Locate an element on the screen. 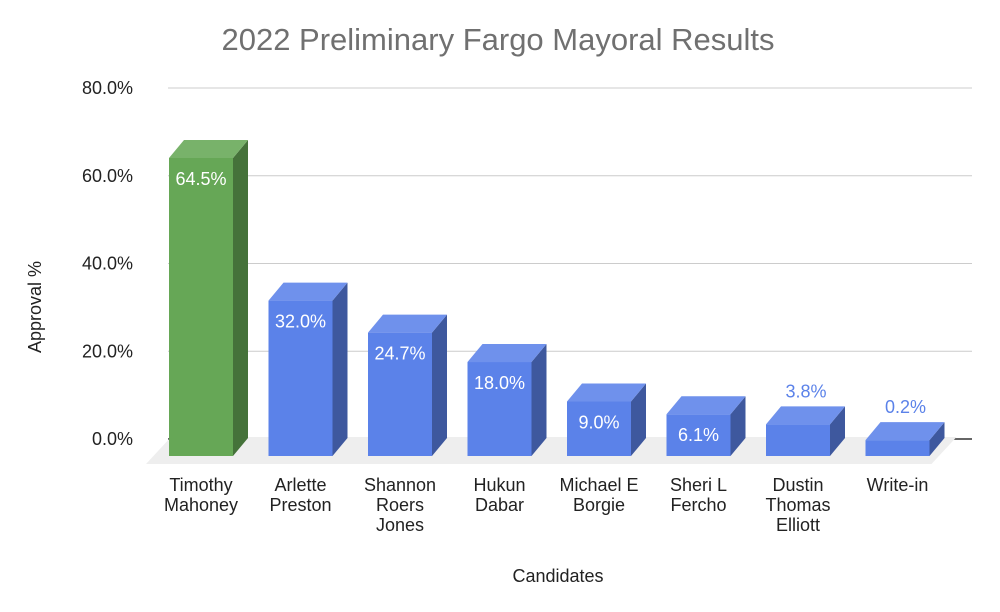 The image size is (1000, 612). data-label: 6.1% is located at coordinates (698, 435).